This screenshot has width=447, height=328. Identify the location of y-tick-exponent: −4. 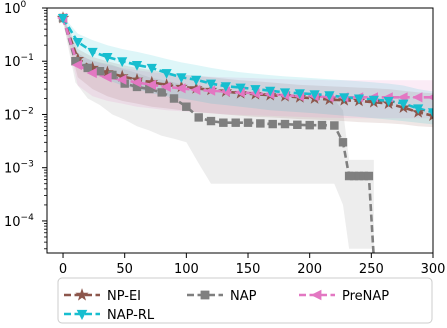
(28, 218).